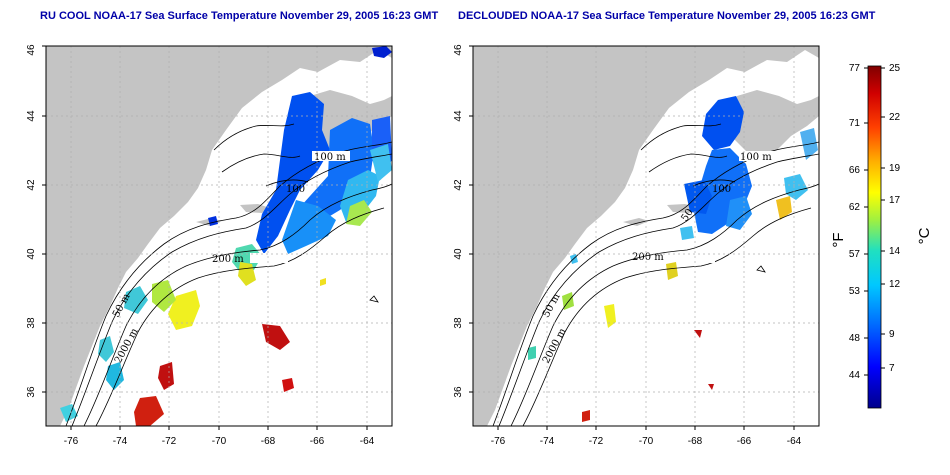 The height and width of the screenshot is (475, 950). Describe the element at coordinates (744, 441) in the screenshot. I see `right-x-tick: -66` at that location.